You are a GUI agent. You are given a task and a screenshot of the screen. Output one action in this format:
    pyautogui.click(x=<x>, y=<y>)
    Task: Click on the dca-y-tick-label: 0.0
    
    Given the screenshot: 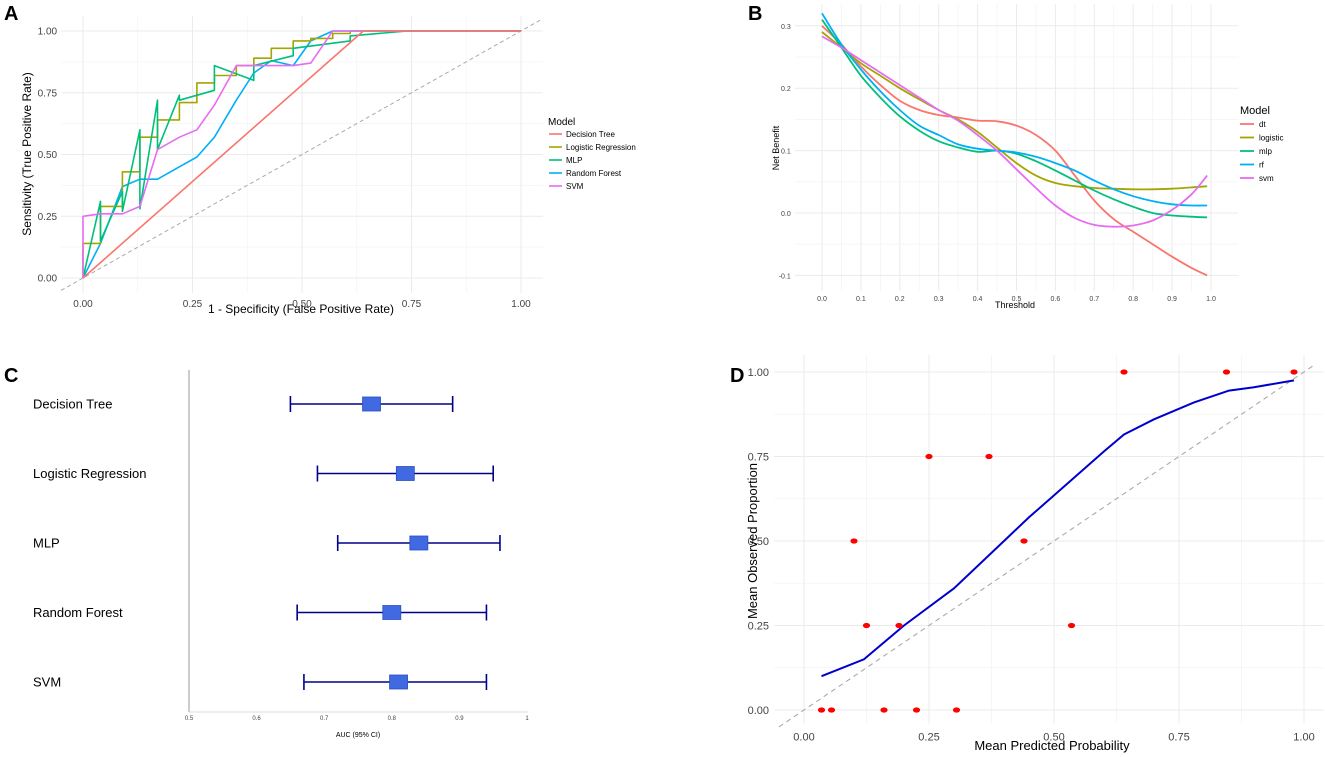 What is the action you would take?
    pyautogui.click(x=786, y=214)
    